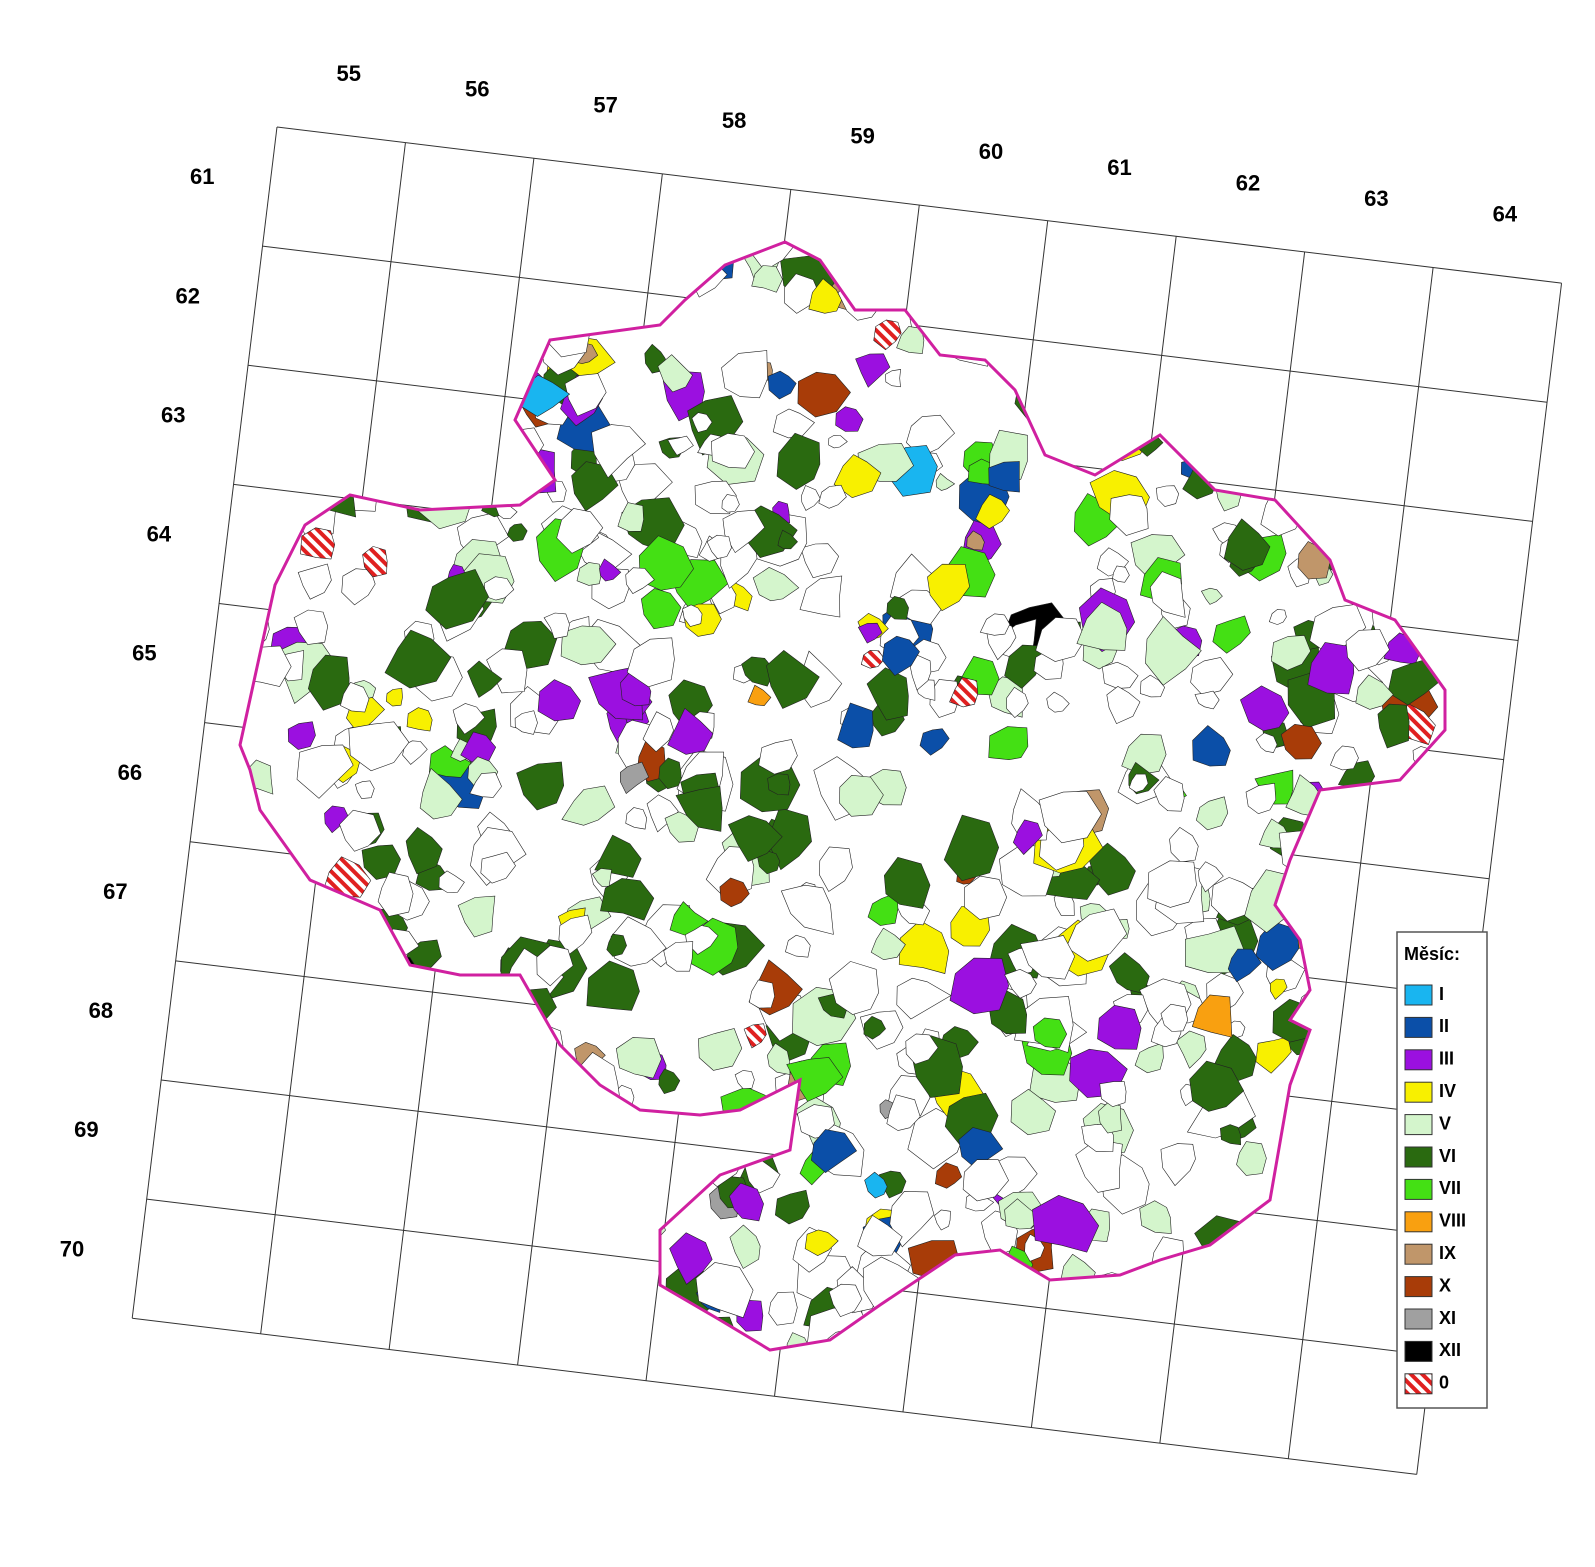 The image size is (1595, 1567). What do you see at coordinates (1450, 1350) in the screenshot?
I see `legend-label: XII` at bounding box center [1450, 1350].